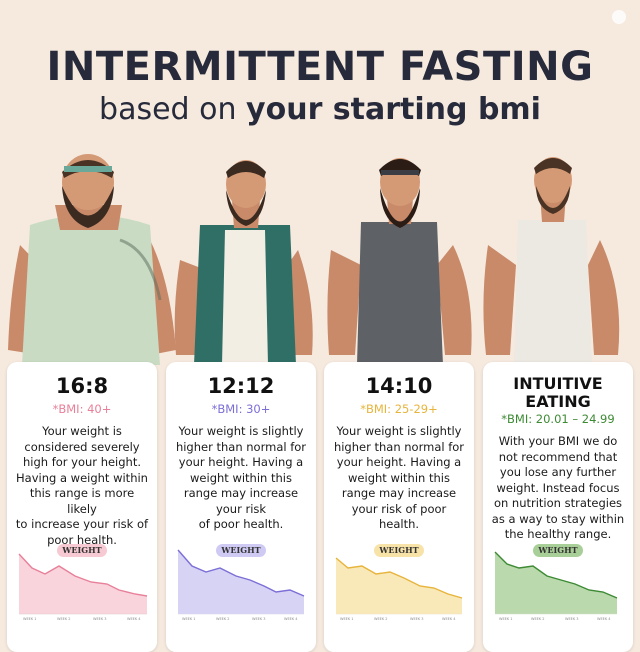  I want to click on figure-heavy, so click(92, 259).